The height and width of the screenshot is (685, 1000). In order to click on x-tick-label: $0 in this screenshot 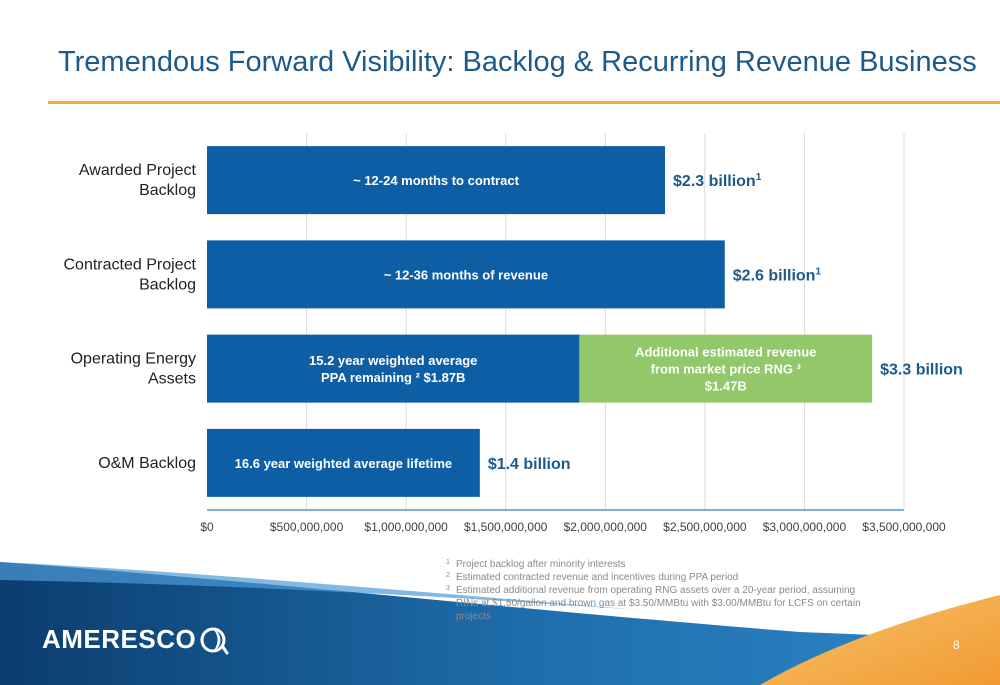, I will do `click(207, 527)`.